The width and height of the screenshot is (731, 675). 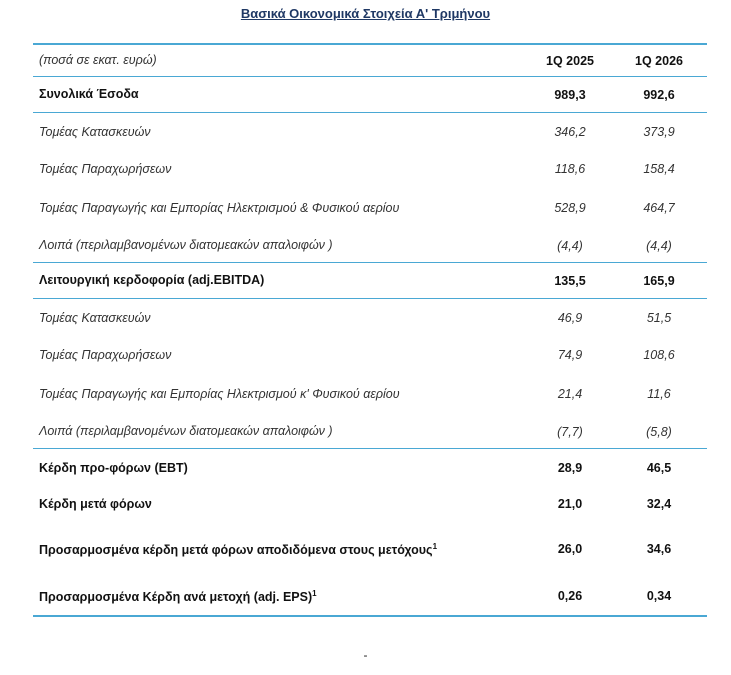 I want to click on value-1q2025: 21,0, so click(x=570, y=504).